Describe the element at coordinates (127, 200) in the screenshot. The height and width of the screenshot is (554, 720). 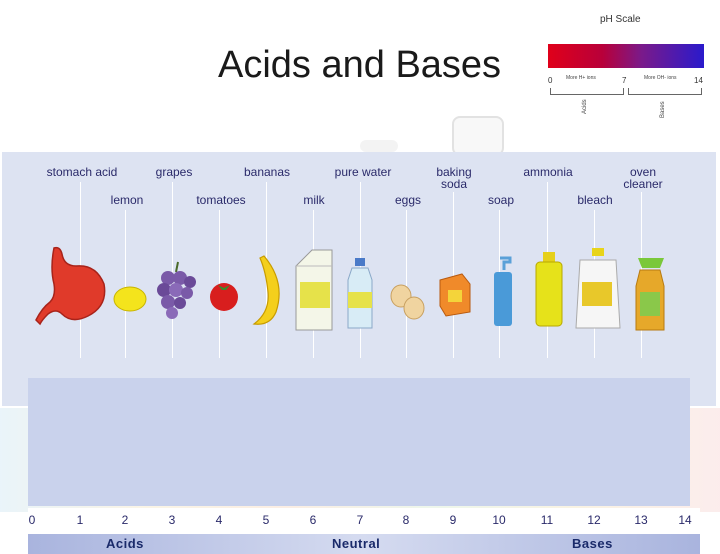
I see `label-lemon: lemon` at that location.